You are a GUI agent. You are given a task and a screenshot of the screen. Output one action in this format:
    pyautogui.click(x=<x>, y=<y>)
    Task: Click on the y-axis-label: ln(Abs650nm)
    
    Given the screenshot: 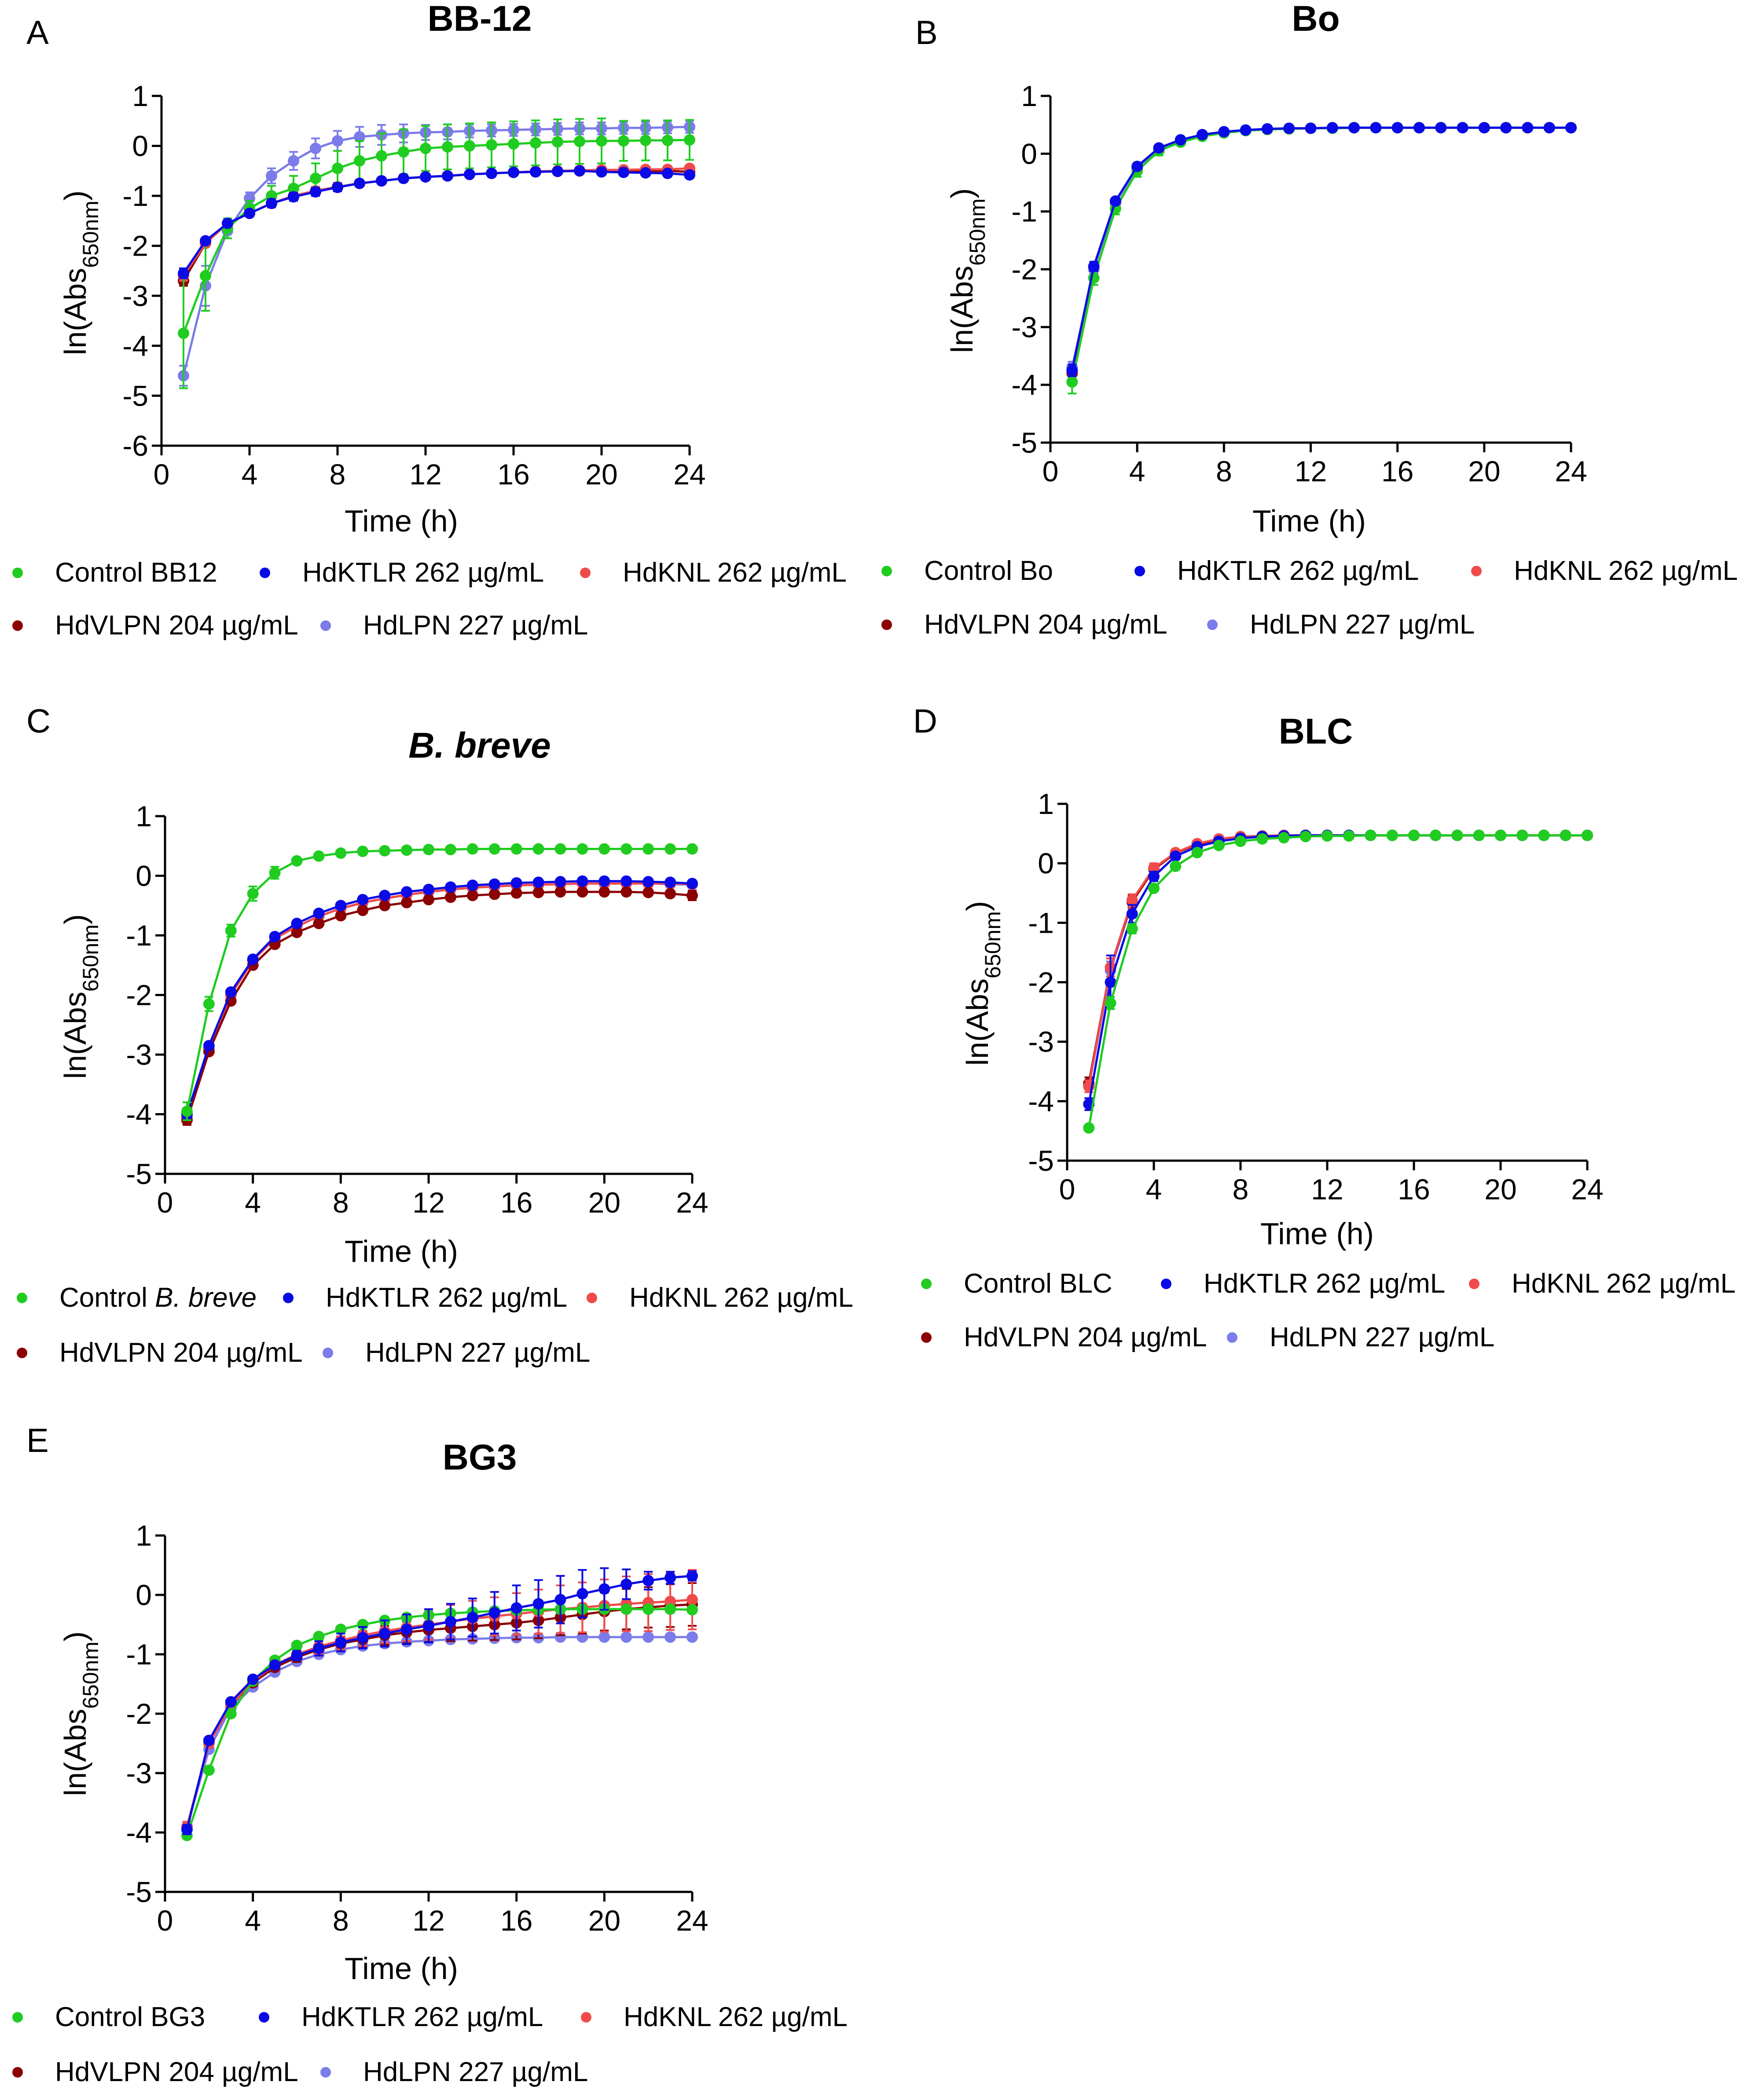 What is the action you would take?
    pyautogui.click(x=80, y=996)
    